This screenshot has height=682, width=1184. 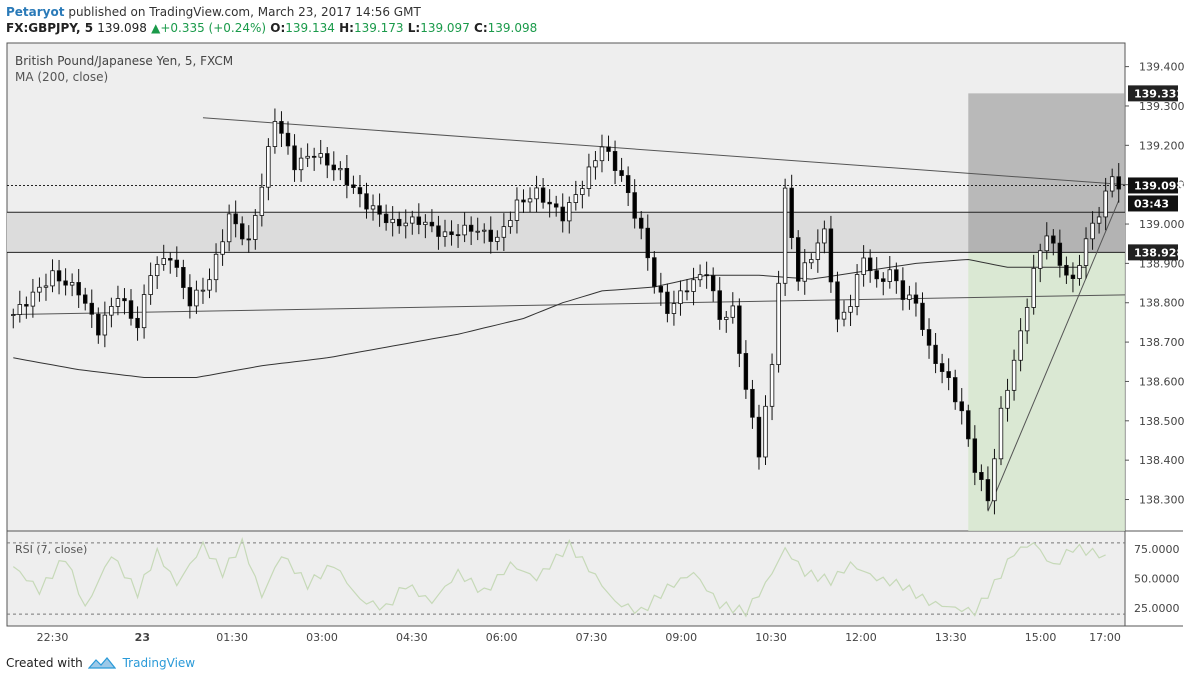 What do you see at coordinates (1157, 608) in the screenshot?
I see `rsi-tick-label: 25.0000` at bounding box center [1157, 608].